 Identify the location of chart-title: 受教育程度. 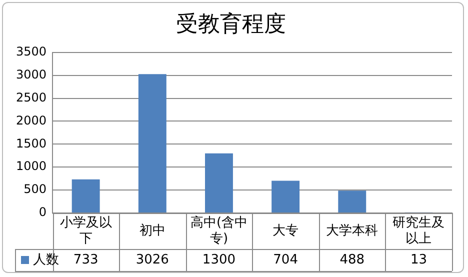
(231, 23).